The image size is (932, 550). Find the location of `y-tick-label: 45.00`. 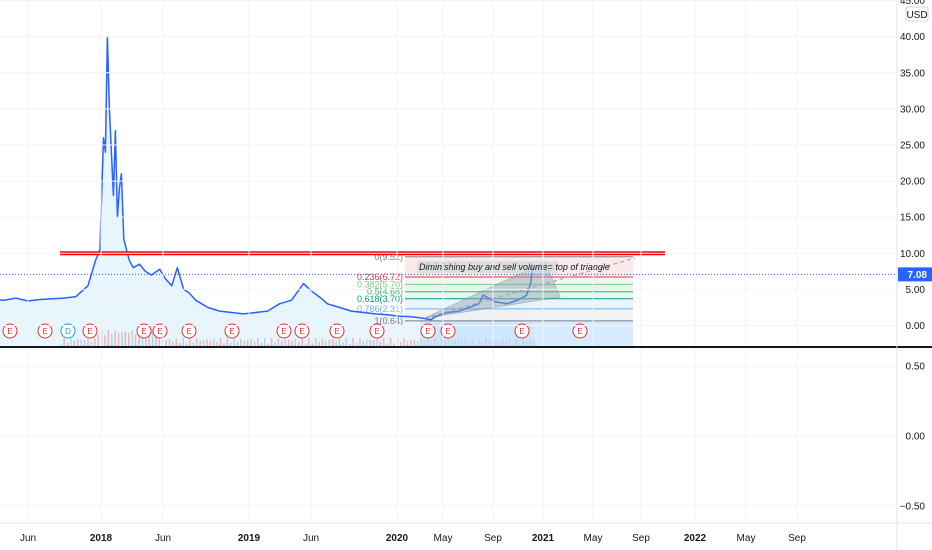

y-tick-label: 45.00 is located at coordinates (912, 3).